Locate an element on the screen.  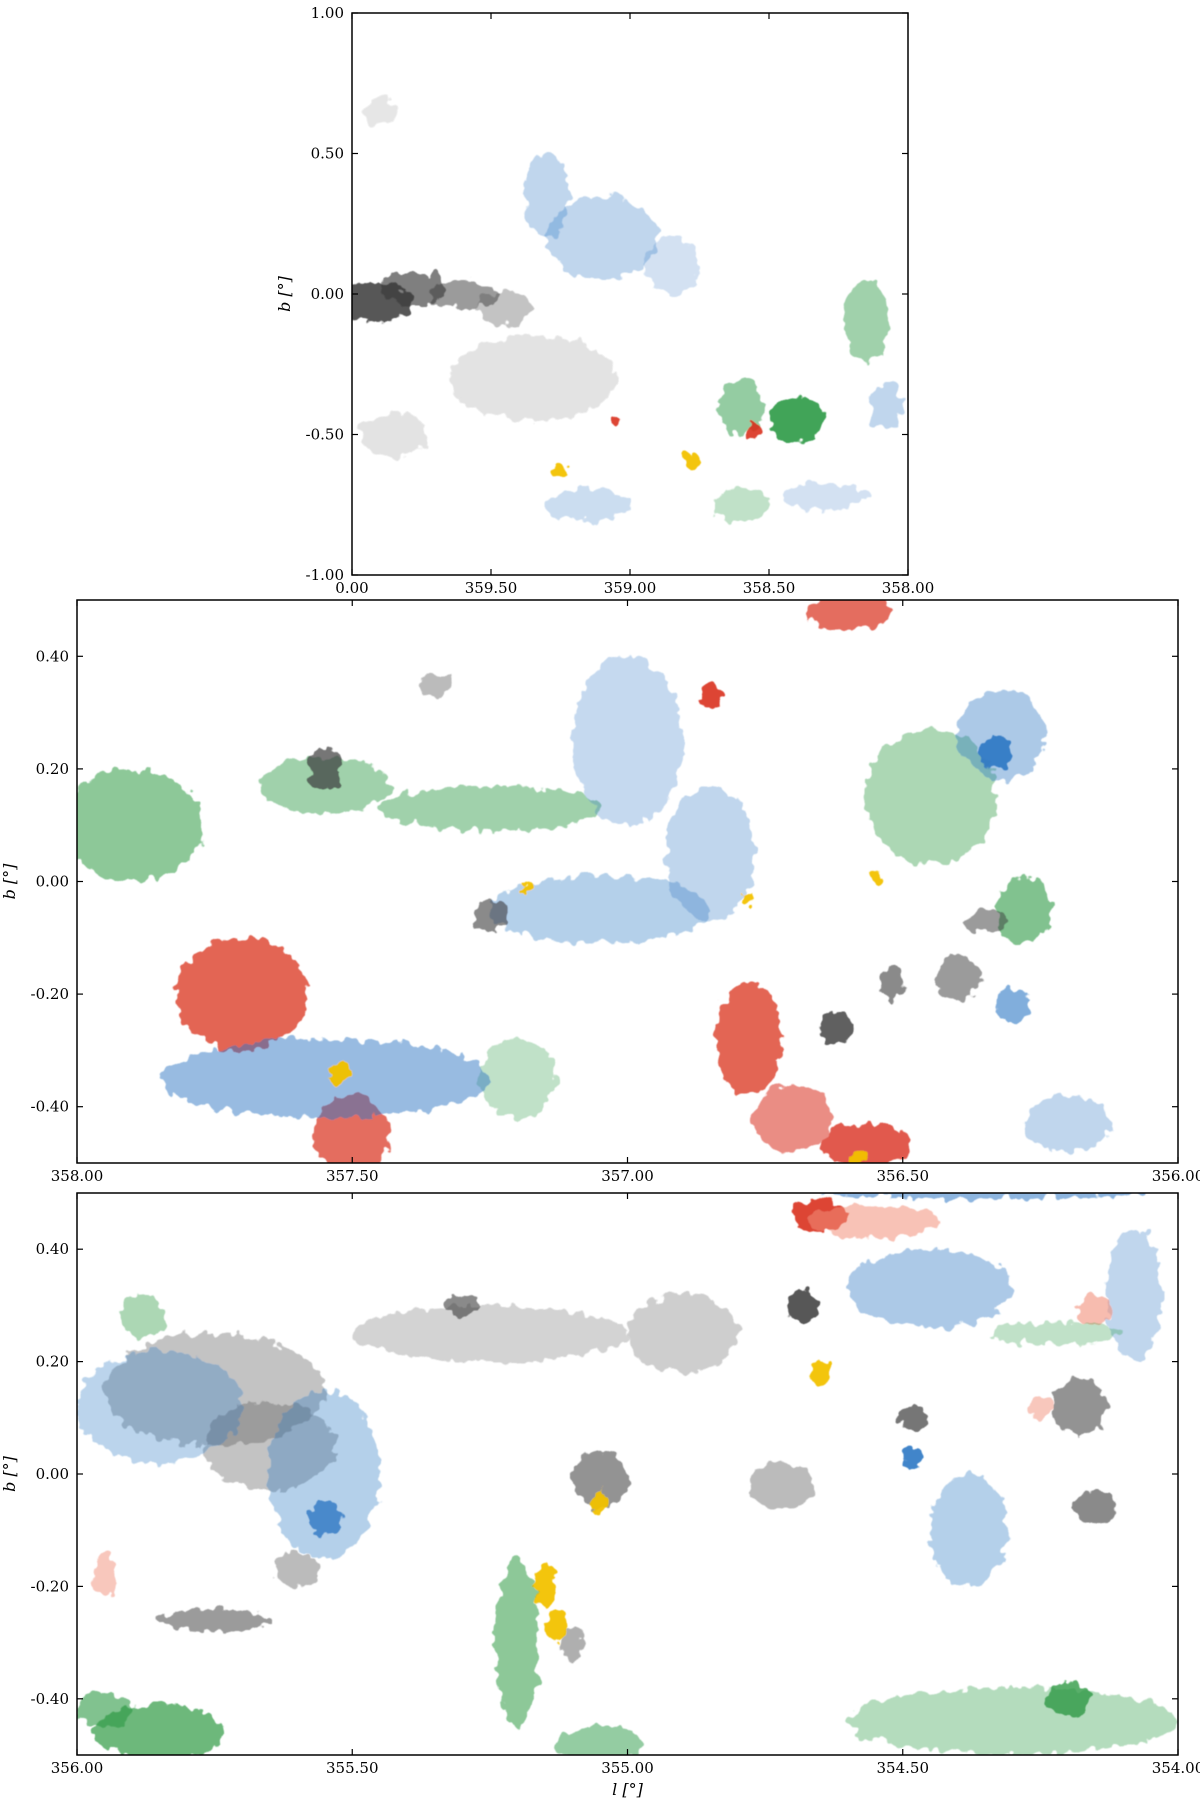
panel-3-x-axis-label: l [°] is located at coordinates (627, 1789).